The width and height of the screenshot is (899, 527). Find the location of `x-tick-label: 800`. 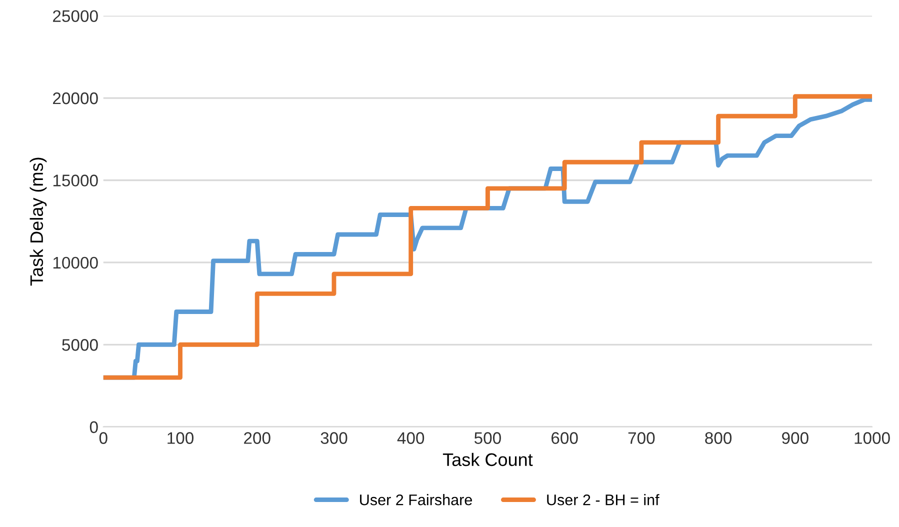

x-tick-label: 800 is located at coordinates (718, 438).